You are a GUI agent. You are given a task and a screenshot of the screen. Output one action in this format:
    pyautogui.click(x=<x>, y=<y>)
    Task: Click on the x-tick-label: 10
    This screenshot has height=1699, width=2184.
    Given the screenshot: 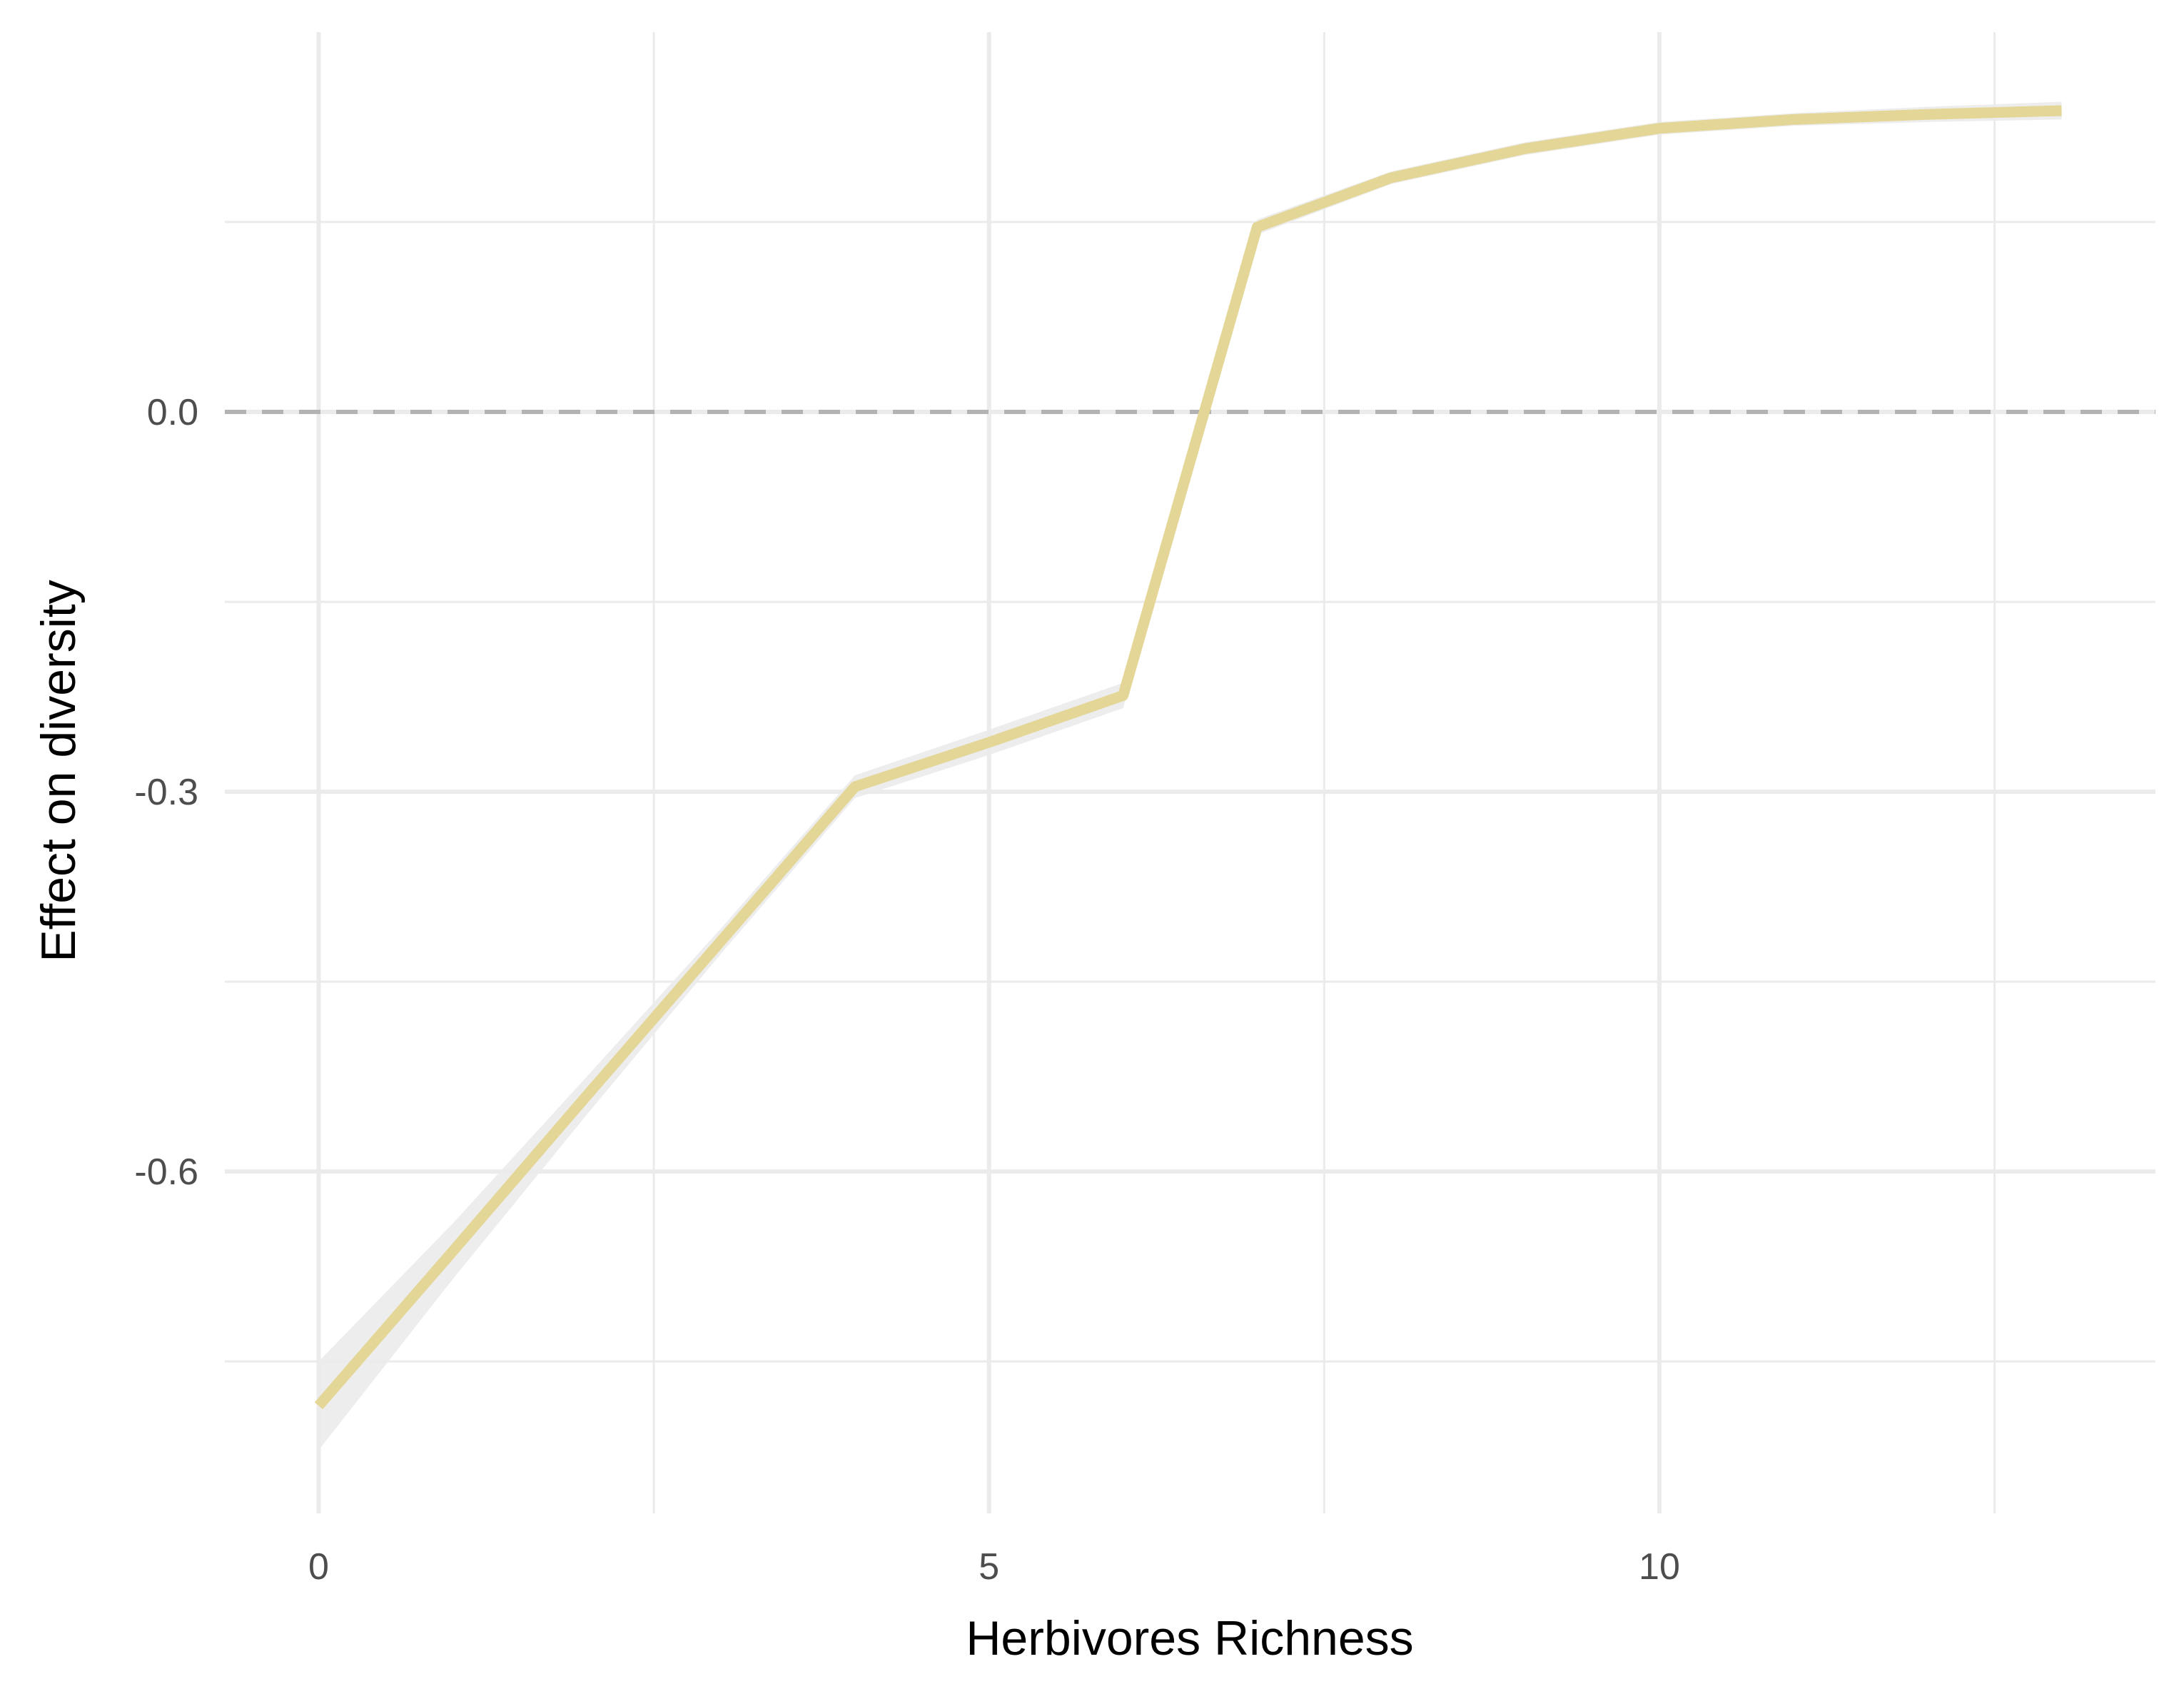 What is the action you would take?
    pyautogui.click(x=1659, y=1567)
    